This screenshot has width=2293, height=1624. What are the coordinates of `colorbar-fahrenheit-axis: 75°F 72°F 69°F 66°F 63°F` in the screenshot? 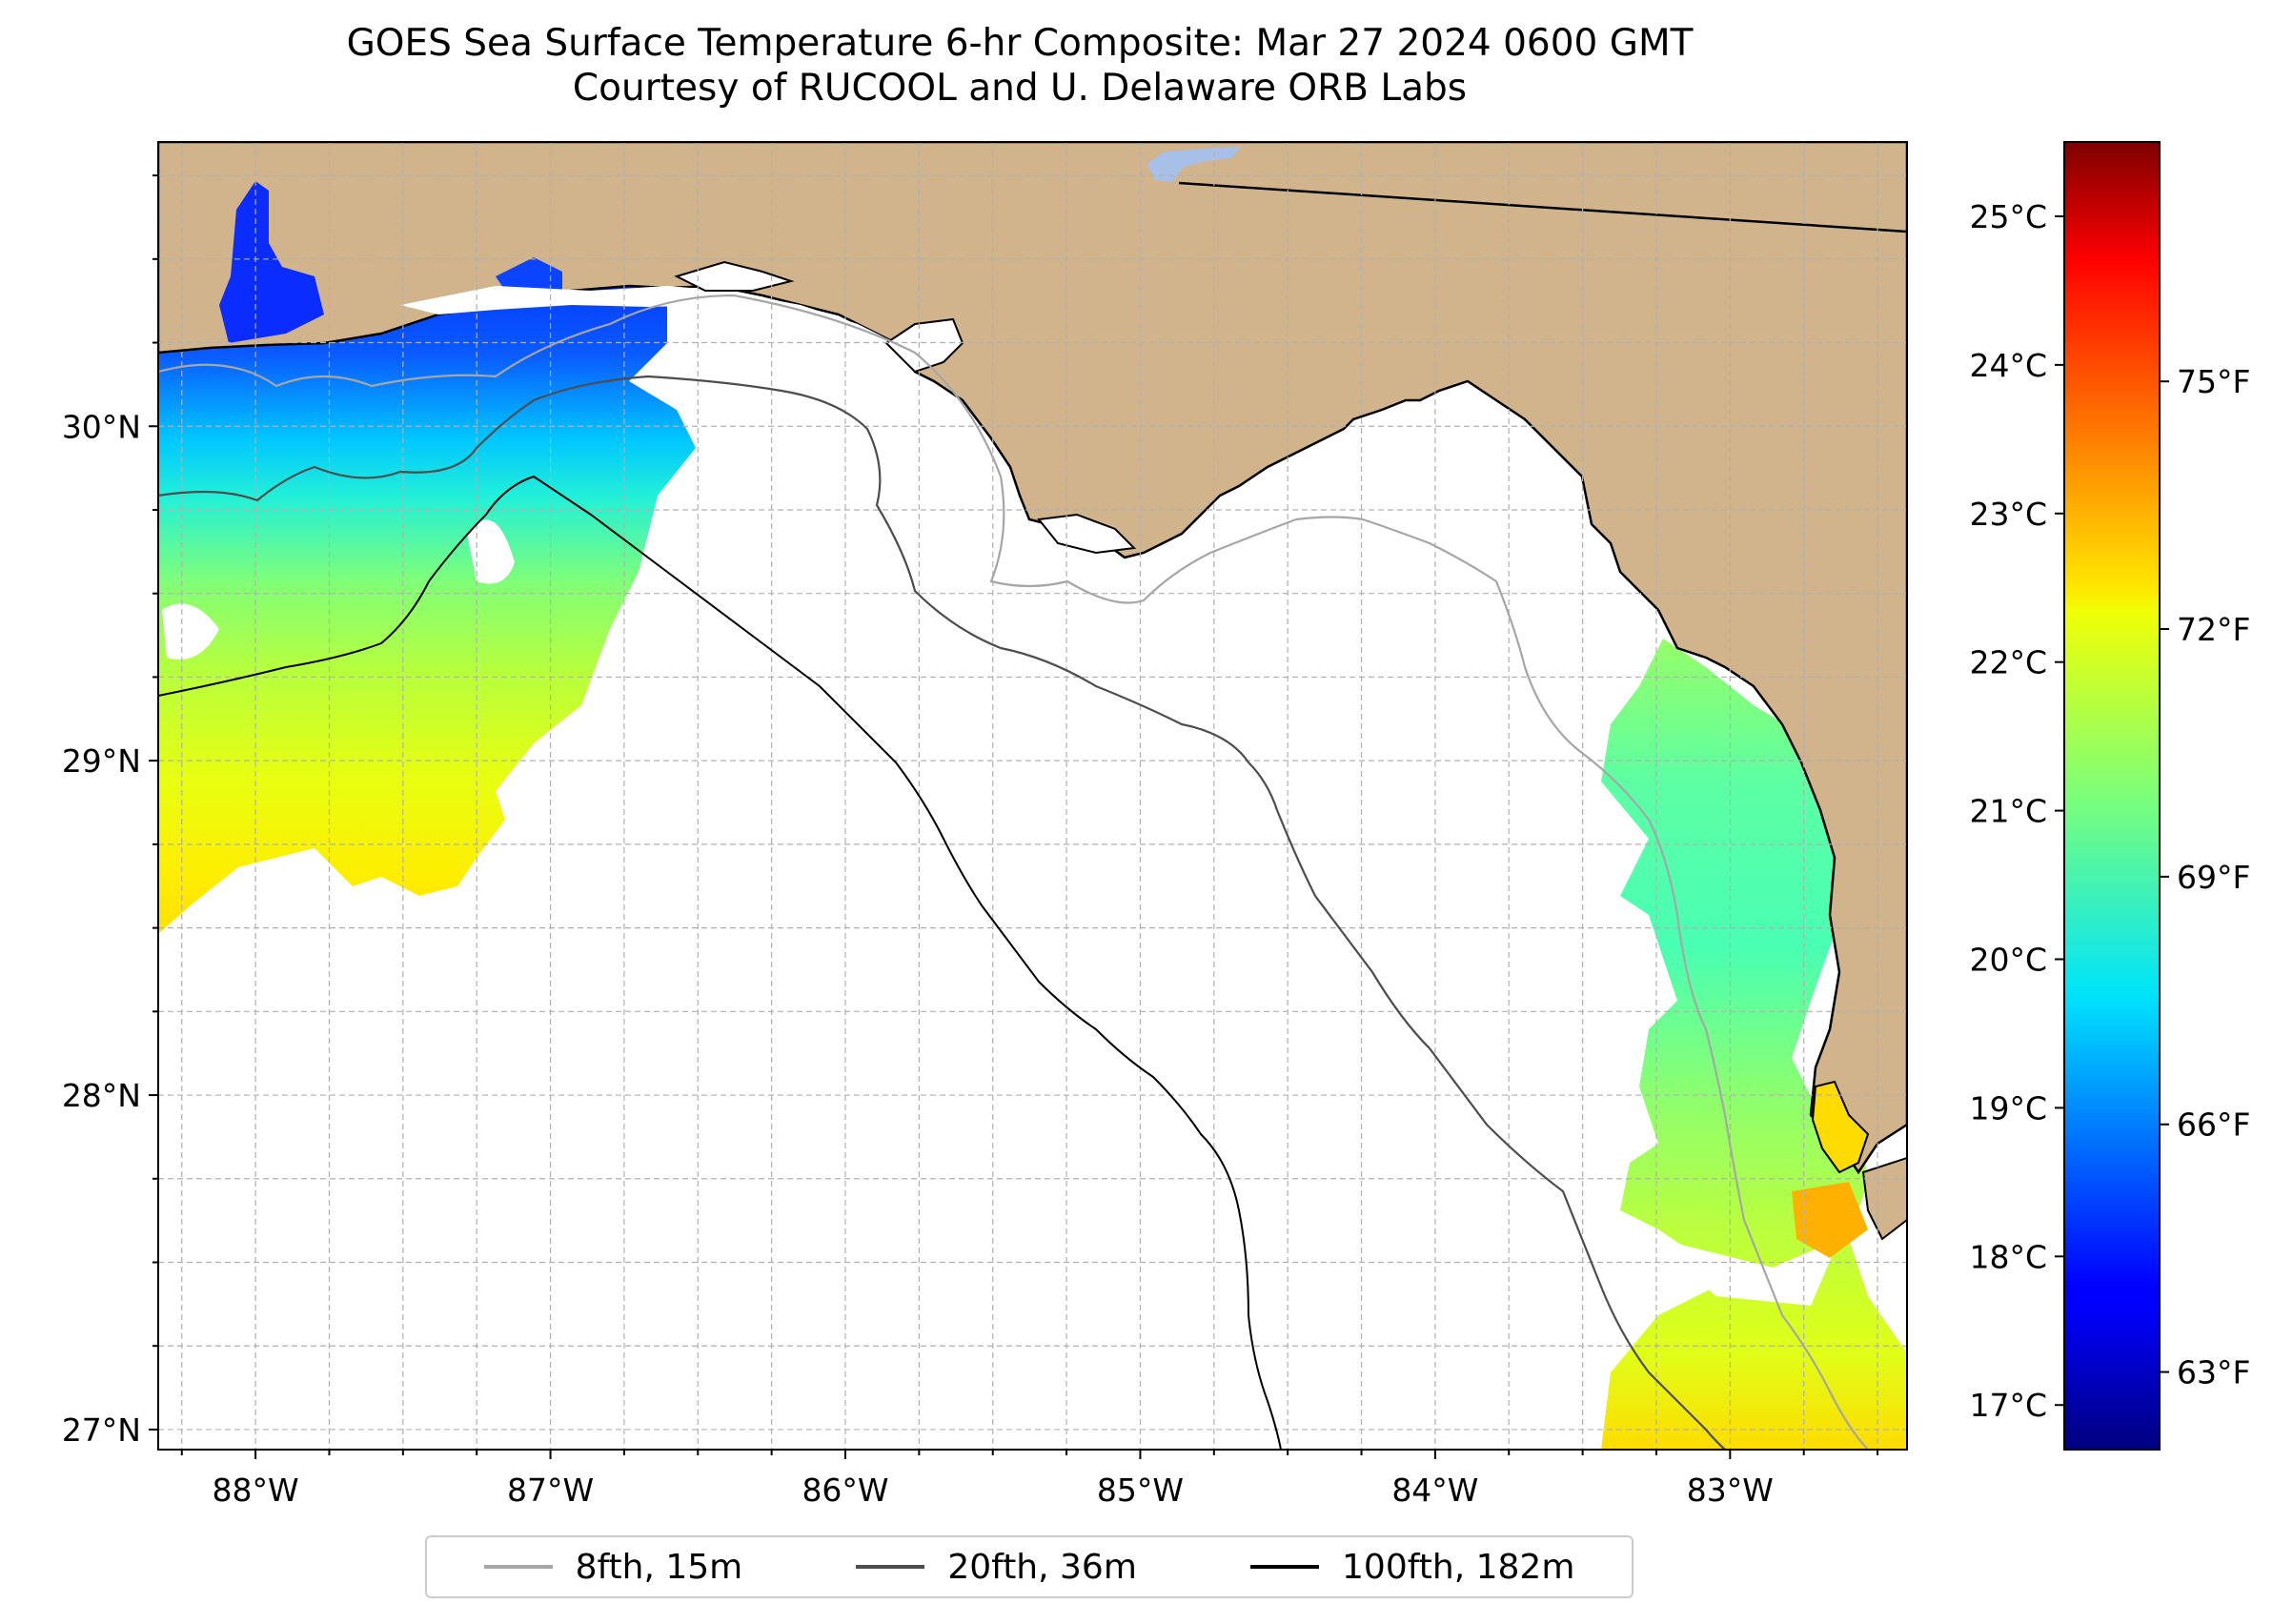 It's located at (2205, 877).